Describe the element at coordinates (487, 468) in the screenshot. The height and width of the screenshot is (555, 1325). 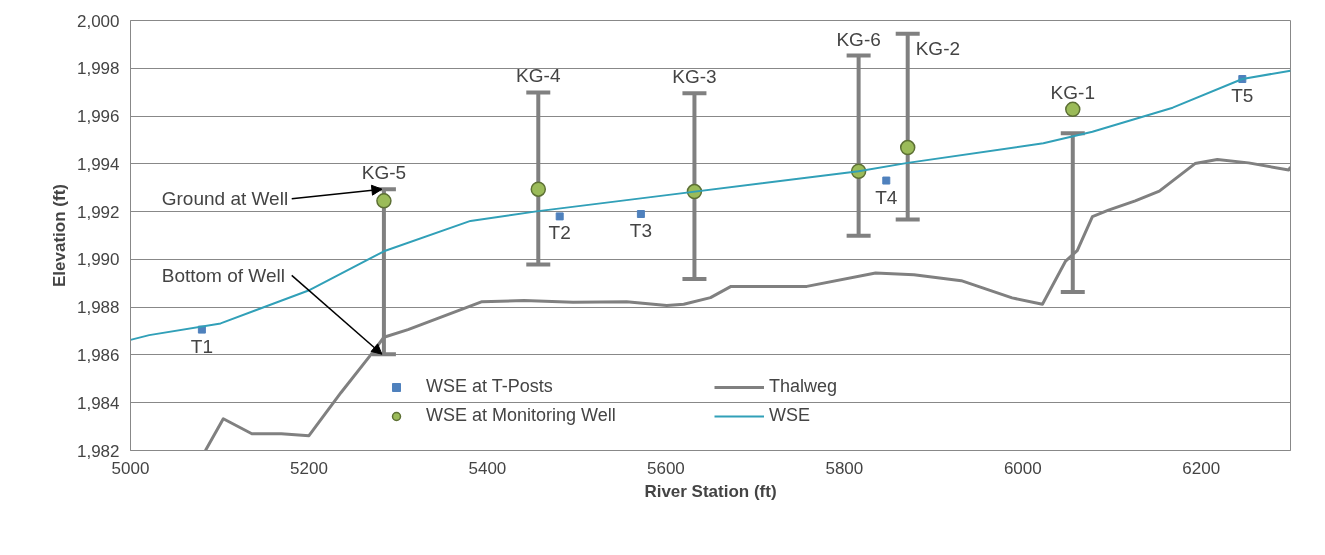
I see `x-tick-label: 5400` at that location.